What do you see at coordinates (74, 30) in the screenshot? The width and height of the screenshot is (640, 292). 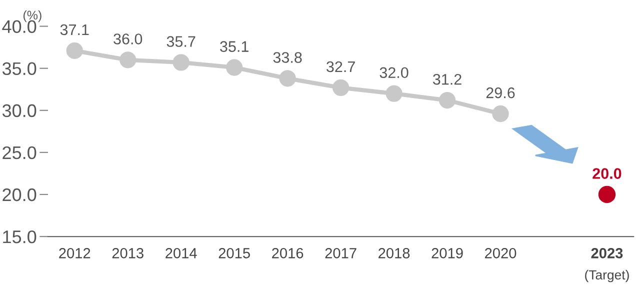 I see `data-label: 37.1` at bounding box center [74, 30].